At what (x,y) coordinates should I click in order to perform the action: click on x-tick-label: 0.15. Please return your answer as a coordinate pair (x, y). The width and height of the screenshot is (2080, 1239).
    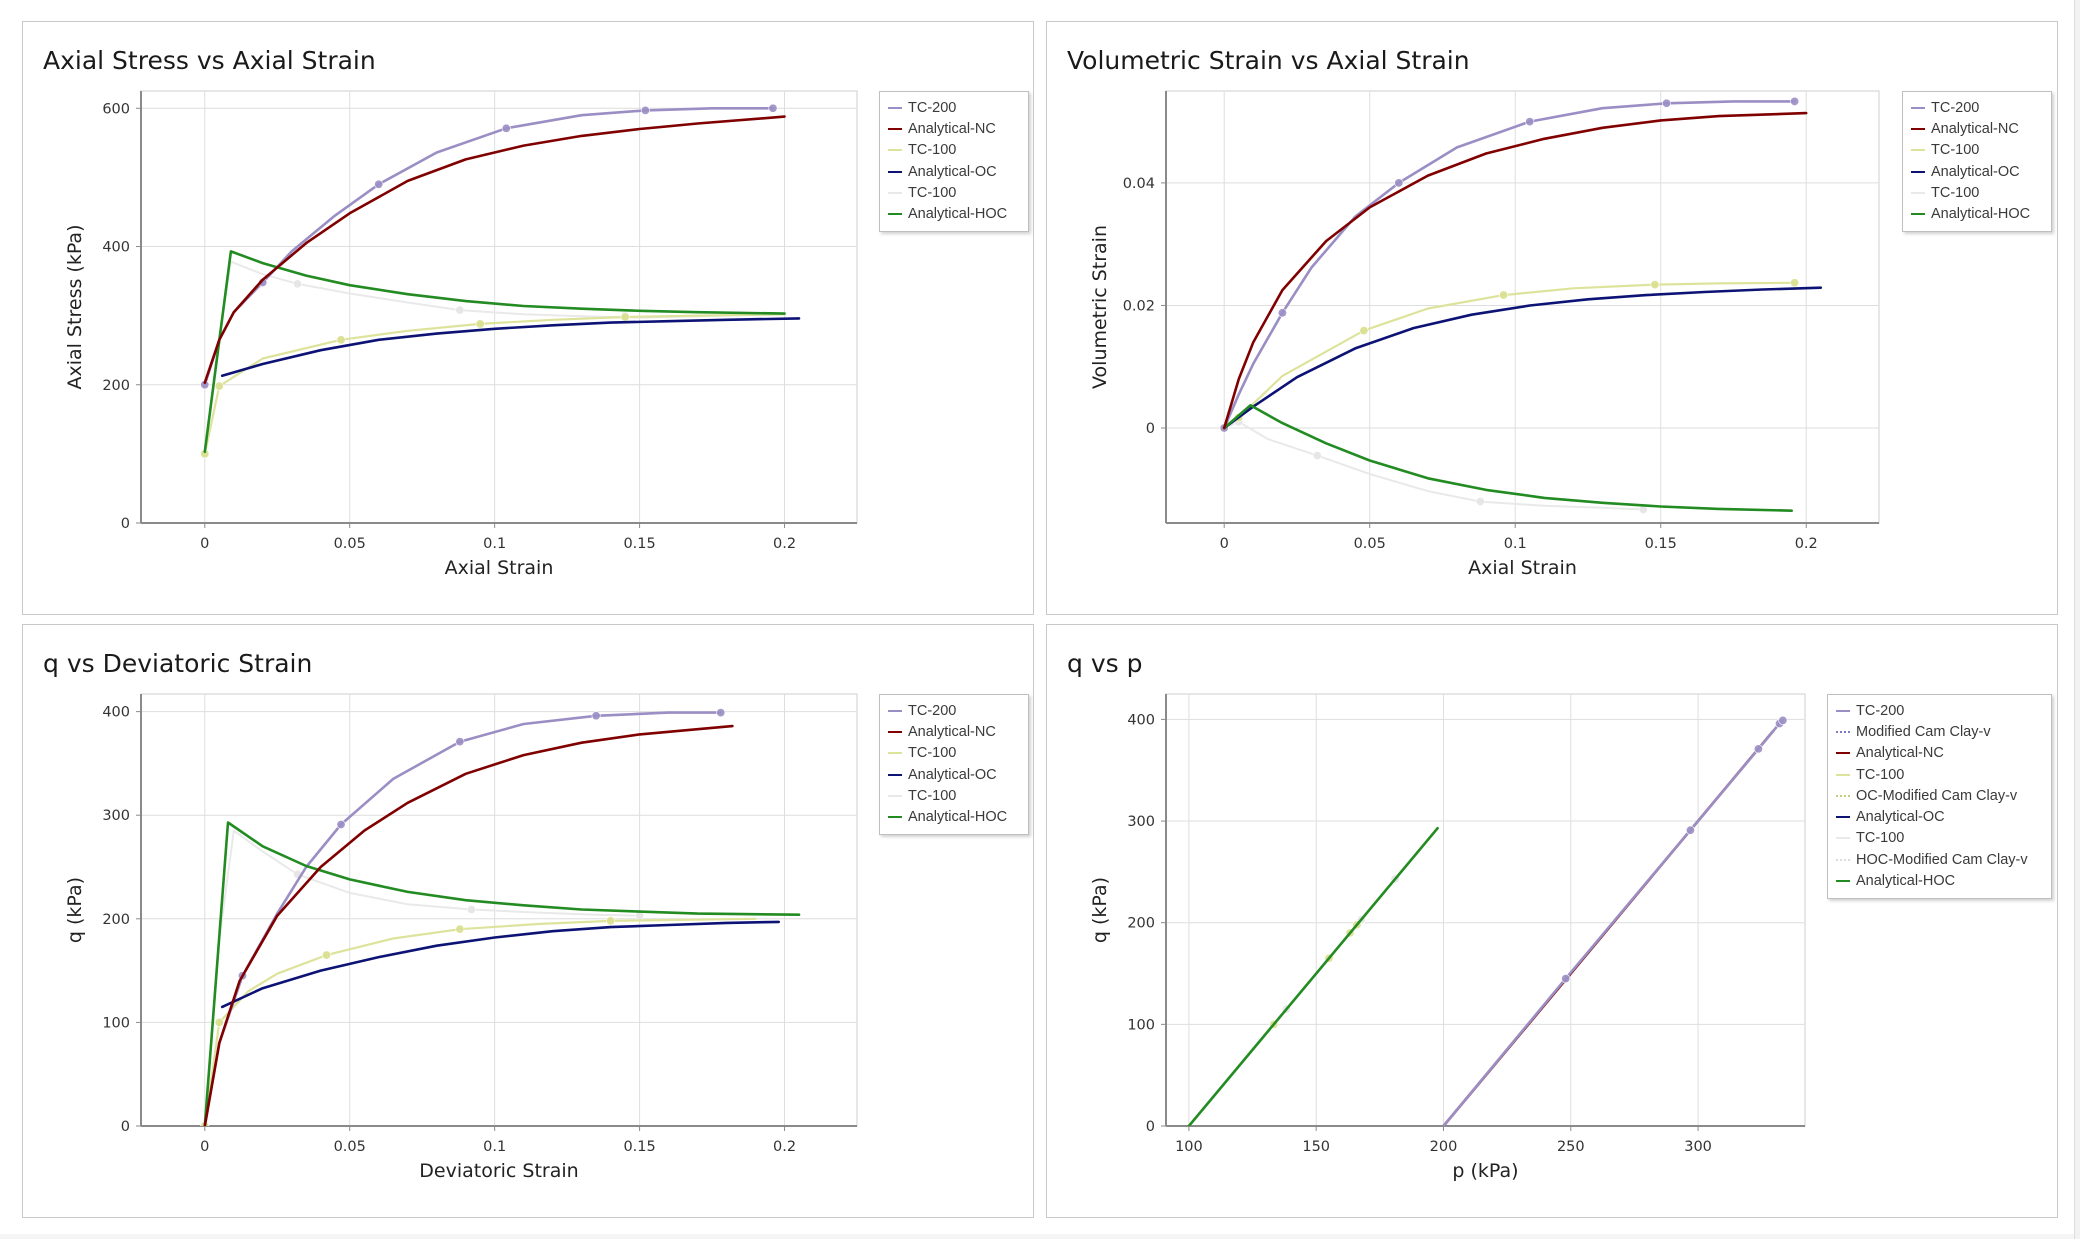
    Looking at the image, I should click on (1661, 544).